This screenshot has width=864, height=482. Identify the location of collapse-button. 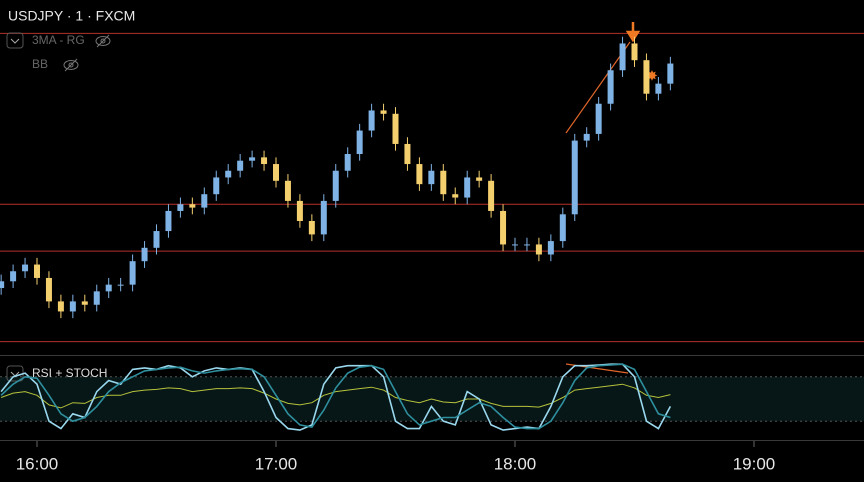
(15, 40).